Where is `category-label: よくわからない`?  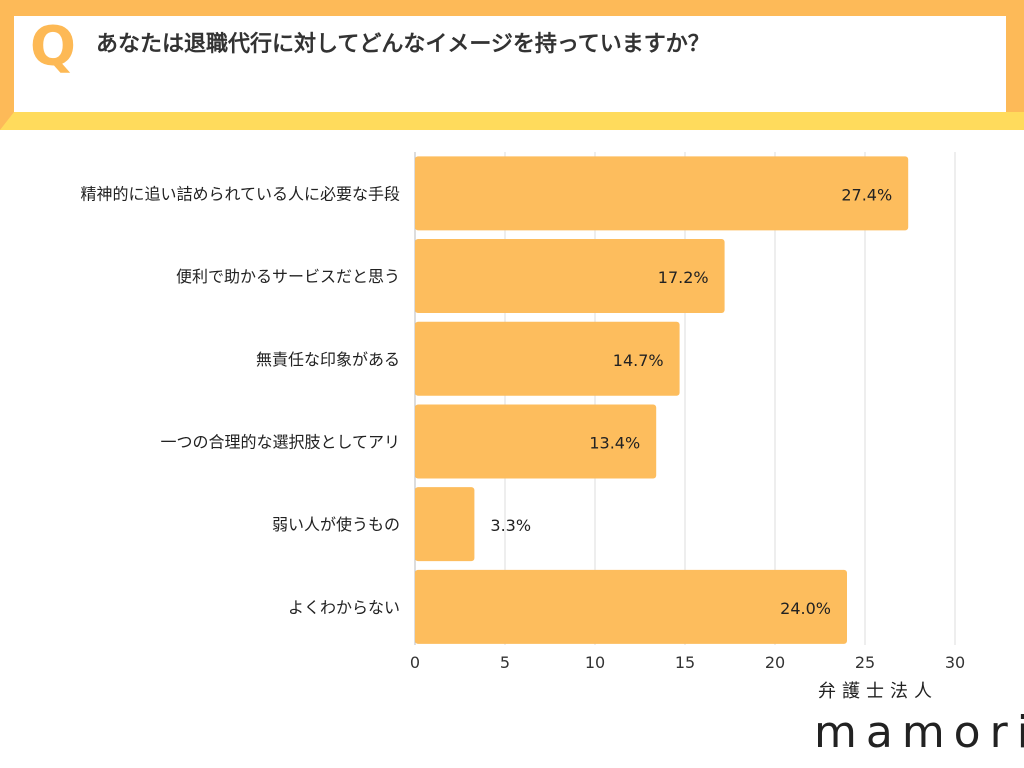
category-label: よくわからない is located at coordinates (344, 607).